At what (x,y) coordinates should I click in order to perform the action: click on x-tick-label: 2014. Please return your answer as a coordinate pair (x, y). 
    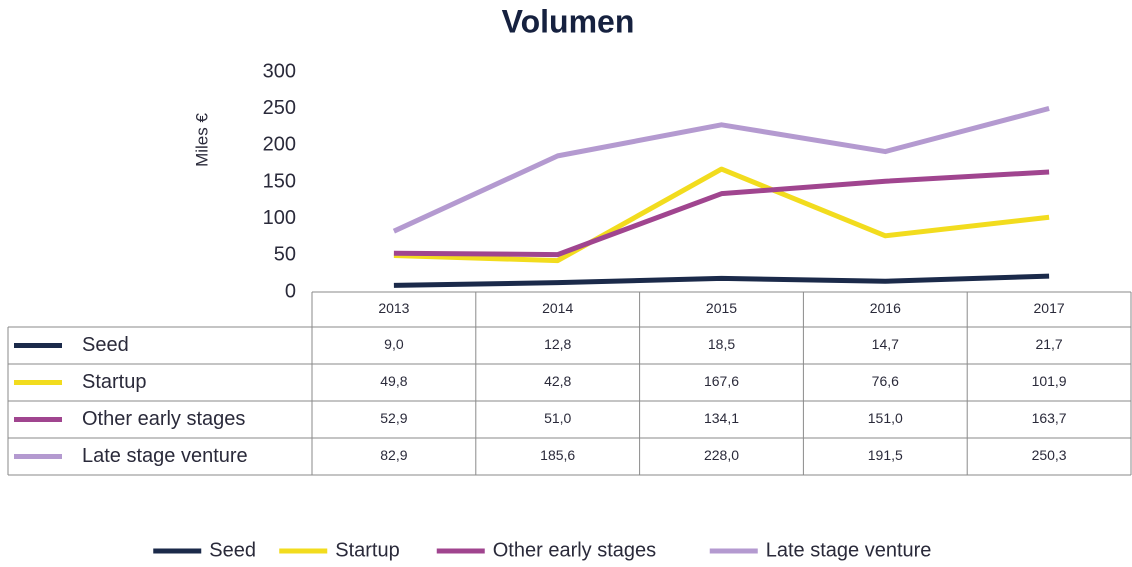
    Looking at the image, I should click on (557, 308).